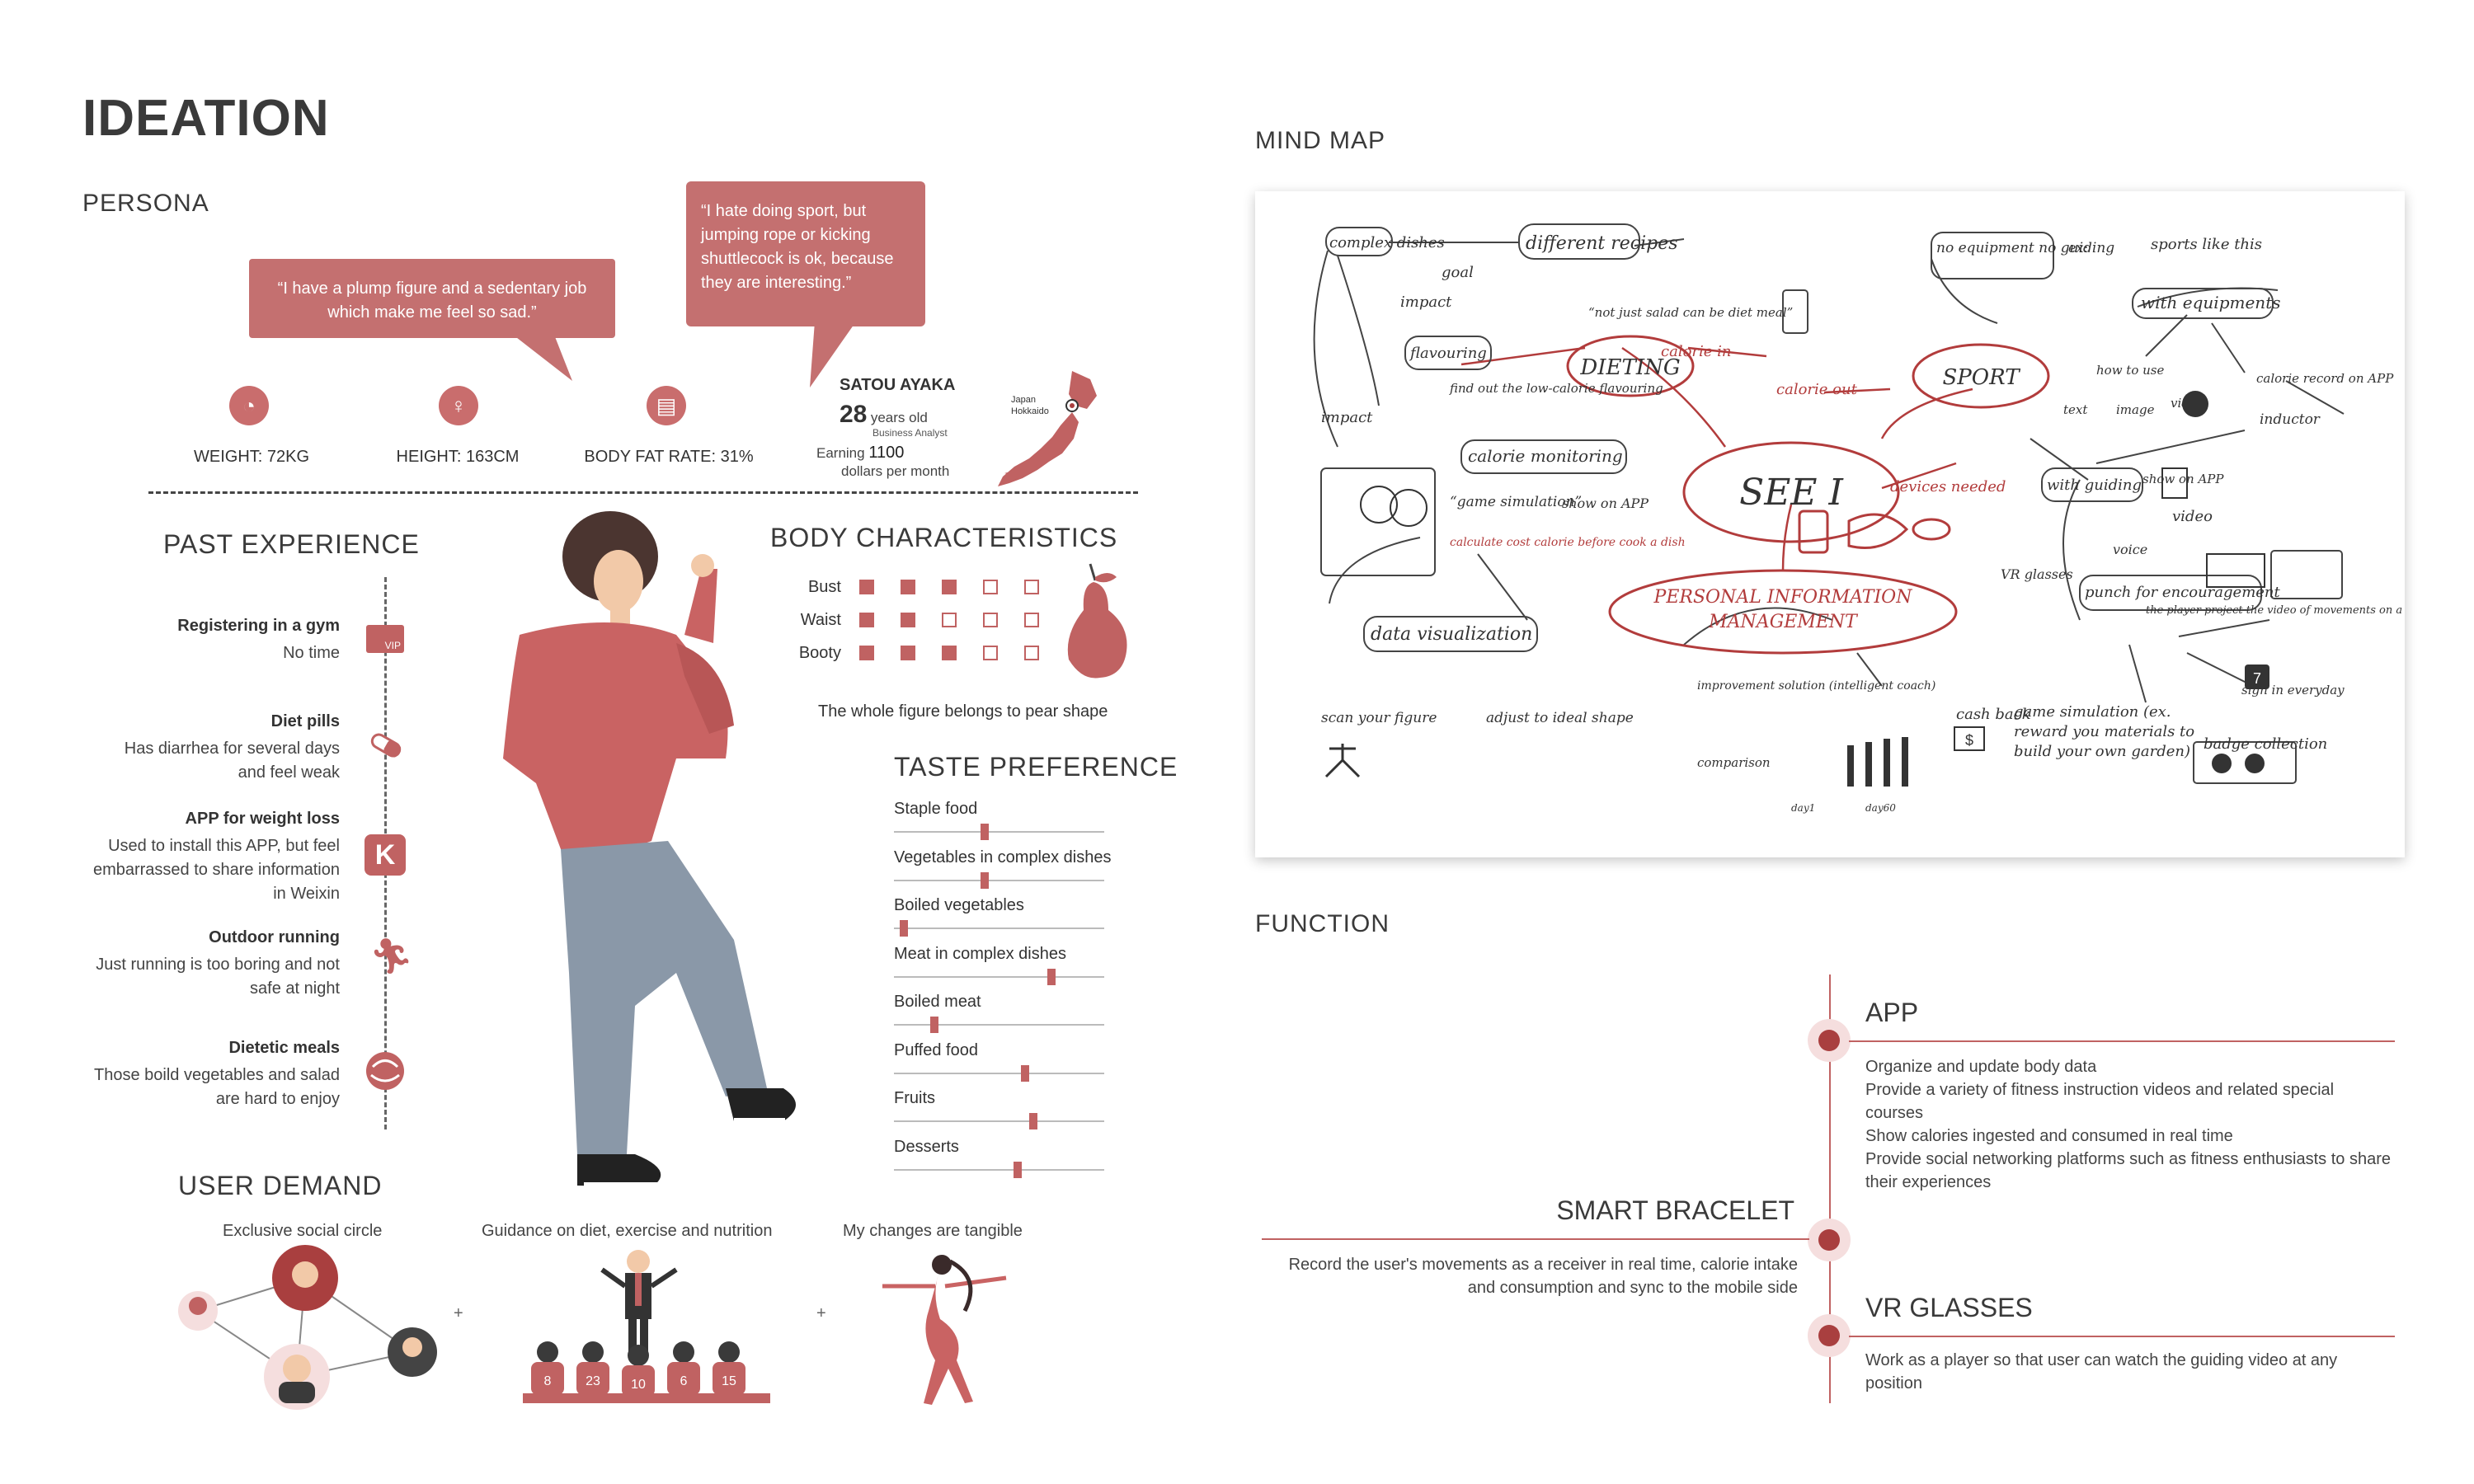 Image resolution: width=2474 pixels, height=1484 pixels. I want to click on exp-running-title: Outdoor running, so click(274, 937).